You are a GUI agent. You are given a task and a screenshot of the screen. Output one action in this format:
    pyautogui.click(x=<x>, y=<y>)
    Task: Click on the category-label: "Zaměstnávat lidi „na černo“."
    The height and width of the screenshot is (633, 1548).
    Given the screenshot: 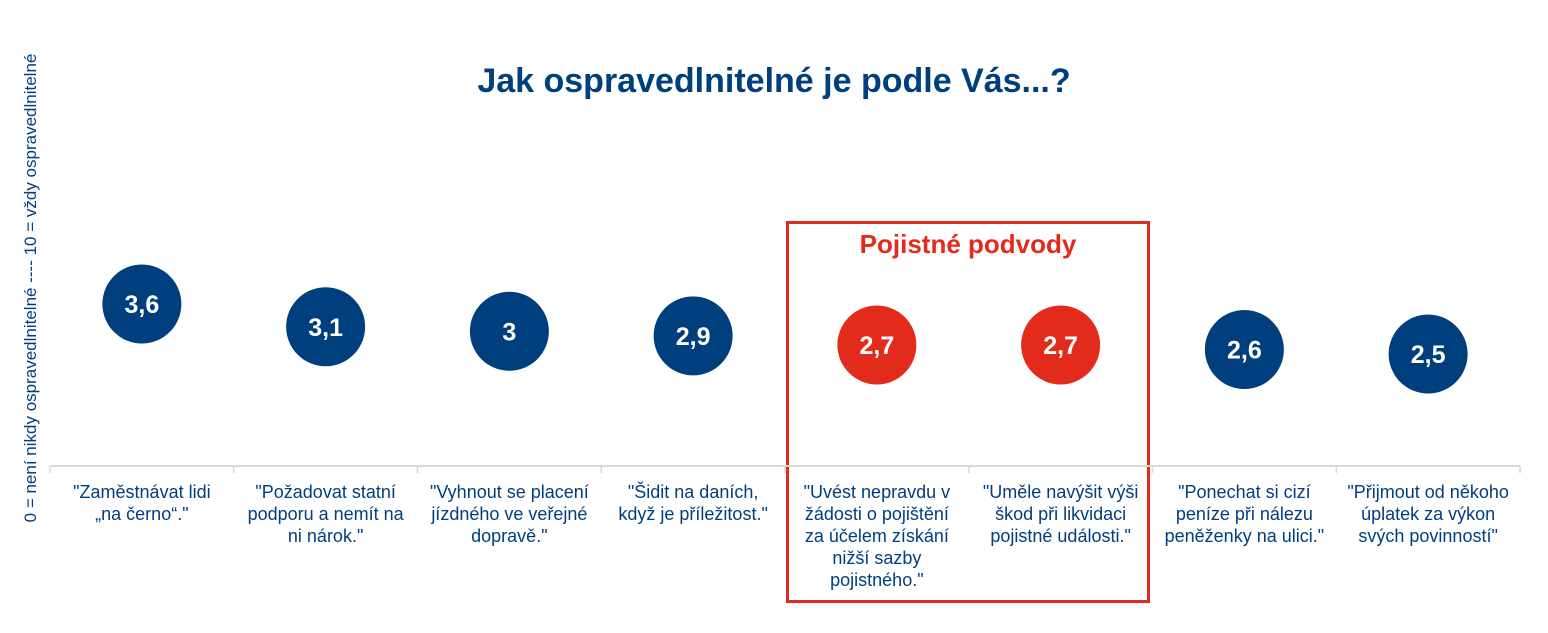 What is the action you would take?
    pyautogui.click(x=142, y=503)
    